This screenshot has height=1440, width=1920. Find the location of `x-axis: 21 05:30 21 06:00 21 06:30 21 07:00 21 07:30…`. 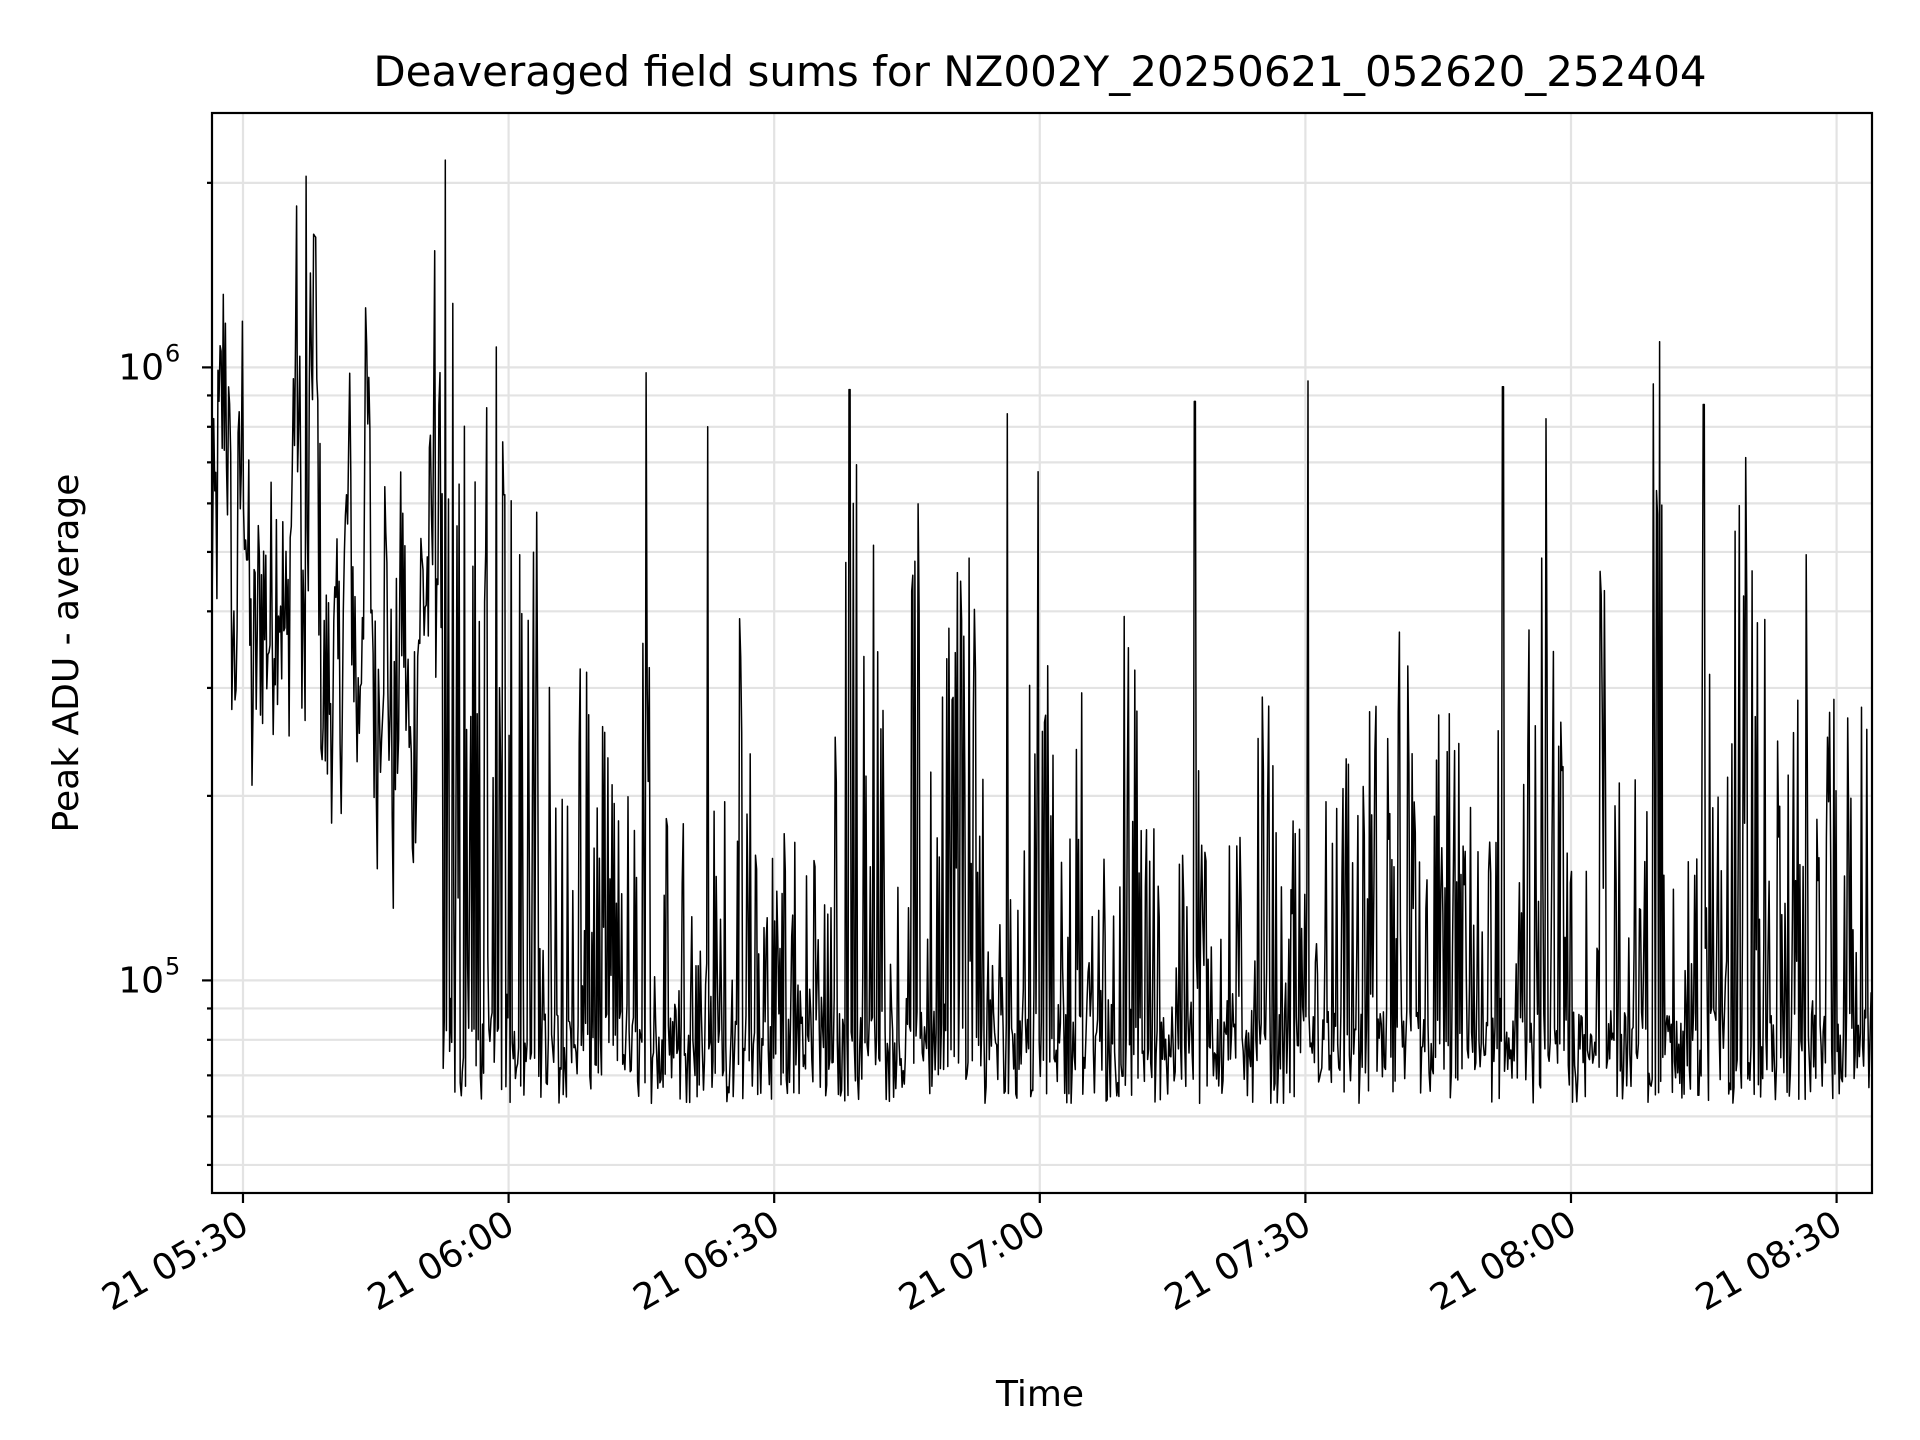

x-axis: 21 05:30 21 06:00 21 06:30 21 07:00 21 07:30… is located at coordinates (972, 1256).